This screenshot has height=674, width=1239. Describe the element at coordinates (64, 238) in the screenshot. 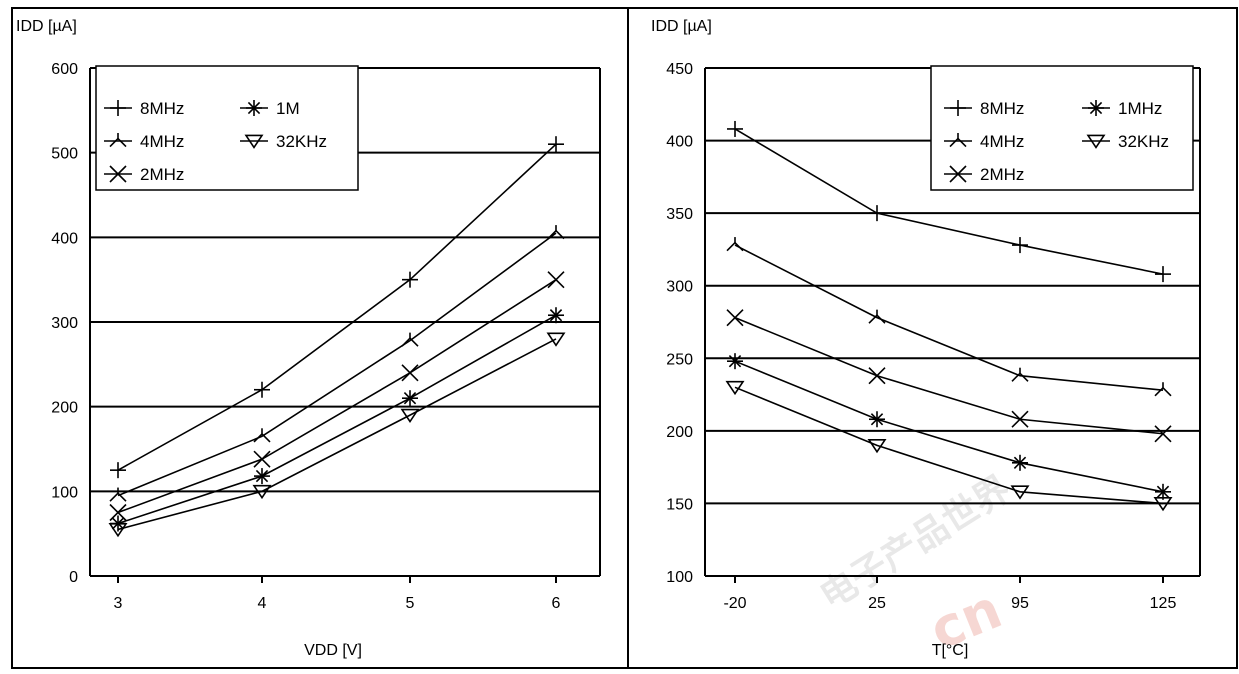

I see `y-tick-label: 400` at that location.